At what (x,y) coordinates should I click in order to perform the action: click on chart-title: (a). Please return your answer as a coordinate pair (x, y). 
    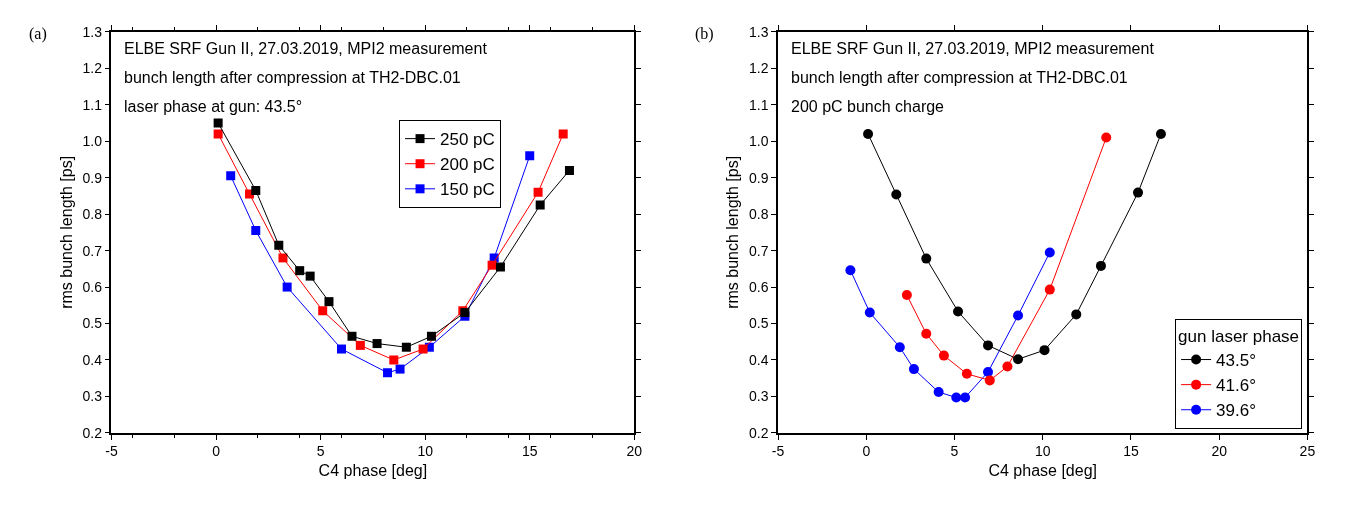
    Looking at the image, I should click on (38, 34).